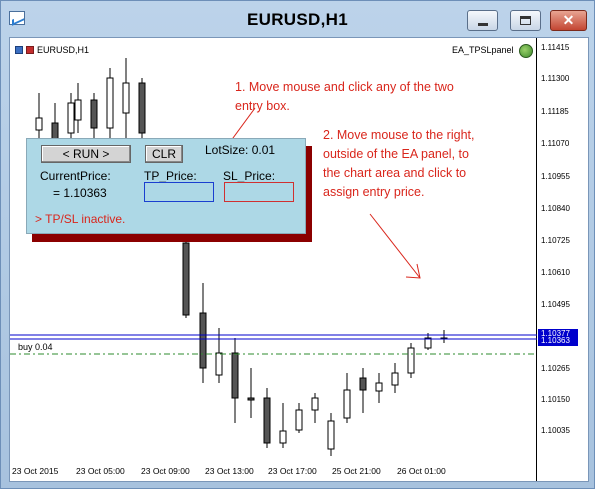 Image resolution: width=595 pixels, height=489 pixels. What do you see at coordinates (229, 471) in the screenshot?
I see `time-tick: 23 Oct 13:00` at bounding box center [229, 471].